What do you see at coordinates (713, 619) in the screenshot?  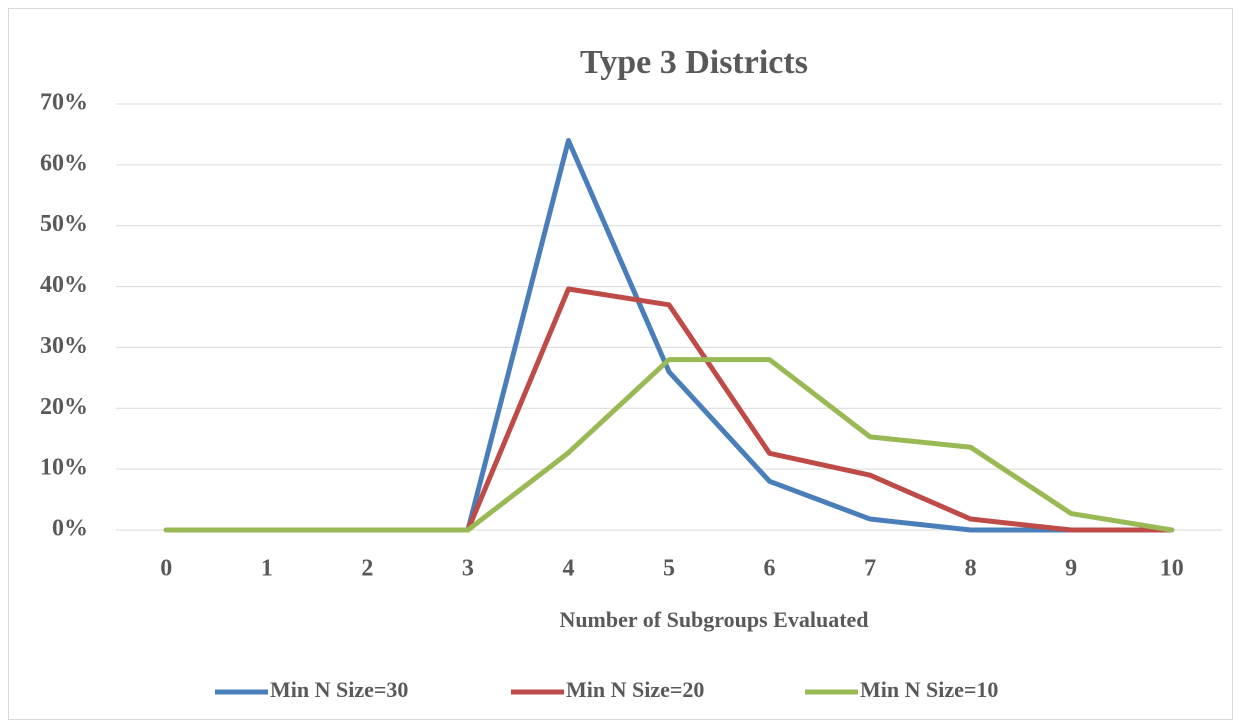 I see `x-axis-label: Number of Subgroups Evaluated` at bounding box center [713, 619].